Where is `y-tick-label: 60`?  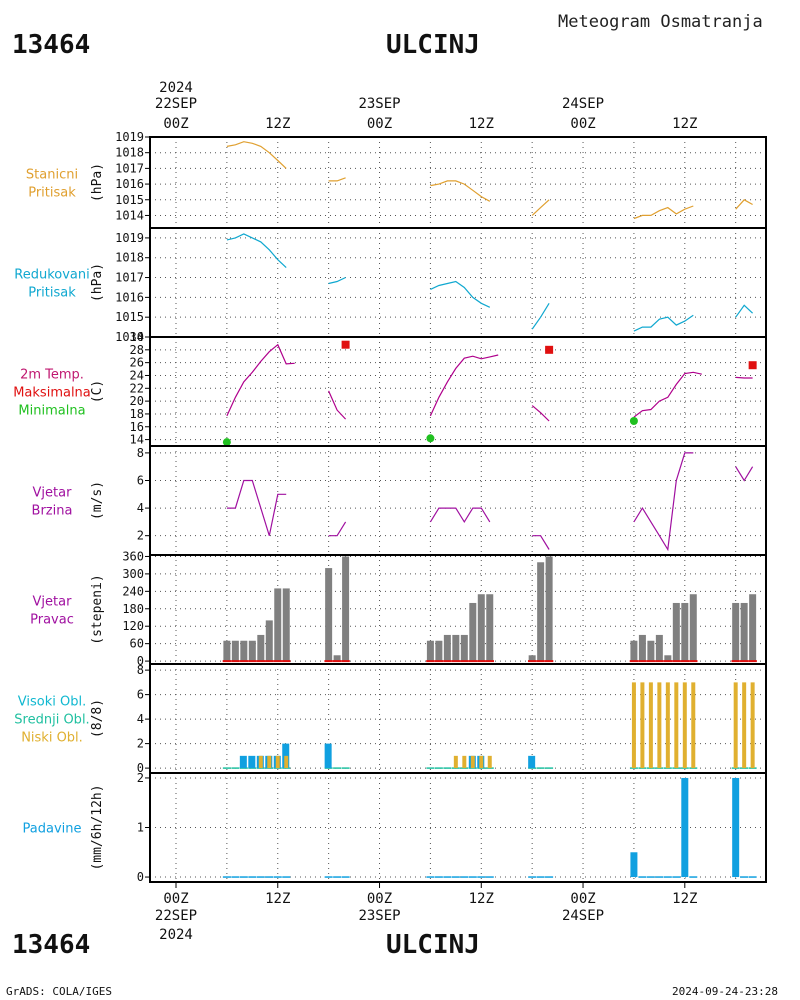 y-tick-label: 60 is located at coordinates (137, 644).